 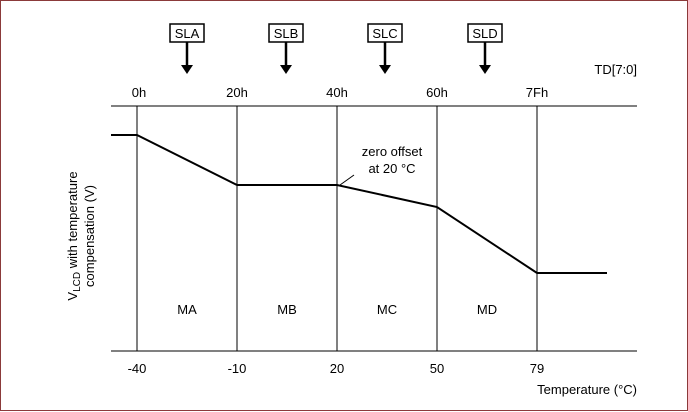 What do you see at coordinates (437, 92) in the screenshot?
I see `td-tick-label: 60h` at bounding box center [437, 92].